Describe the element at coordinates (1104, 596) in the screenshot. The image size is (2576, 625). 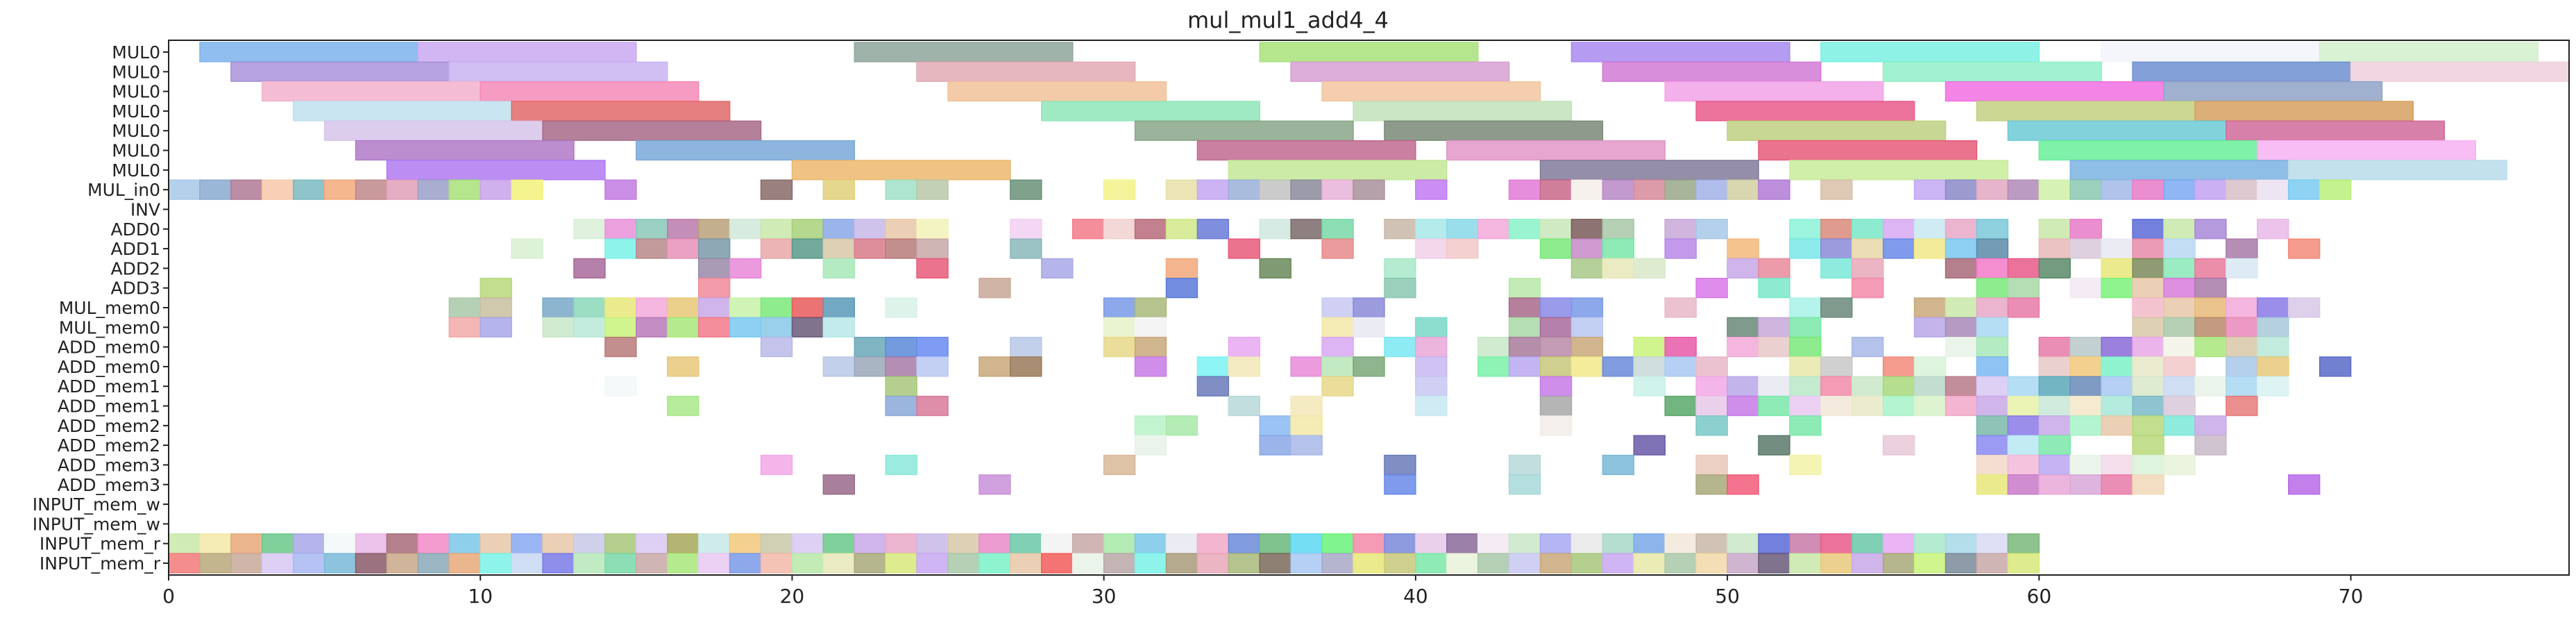
I see `xtick-label: 30` at that location.